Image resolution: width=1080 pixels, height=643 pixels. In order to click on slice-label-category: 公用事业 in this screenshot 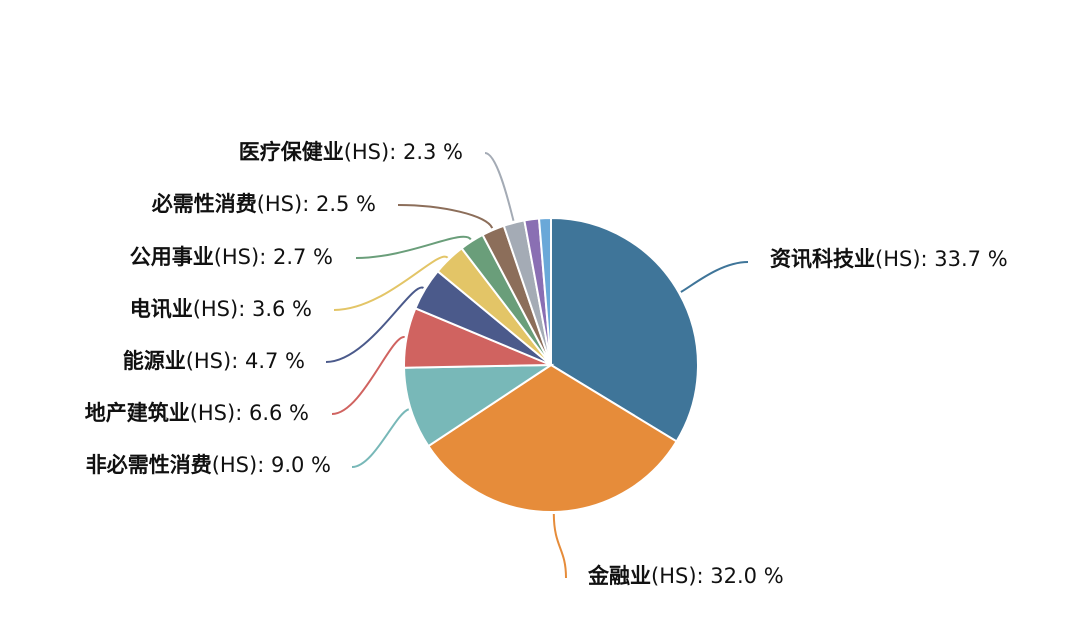, I will do `click(172, 257)`.